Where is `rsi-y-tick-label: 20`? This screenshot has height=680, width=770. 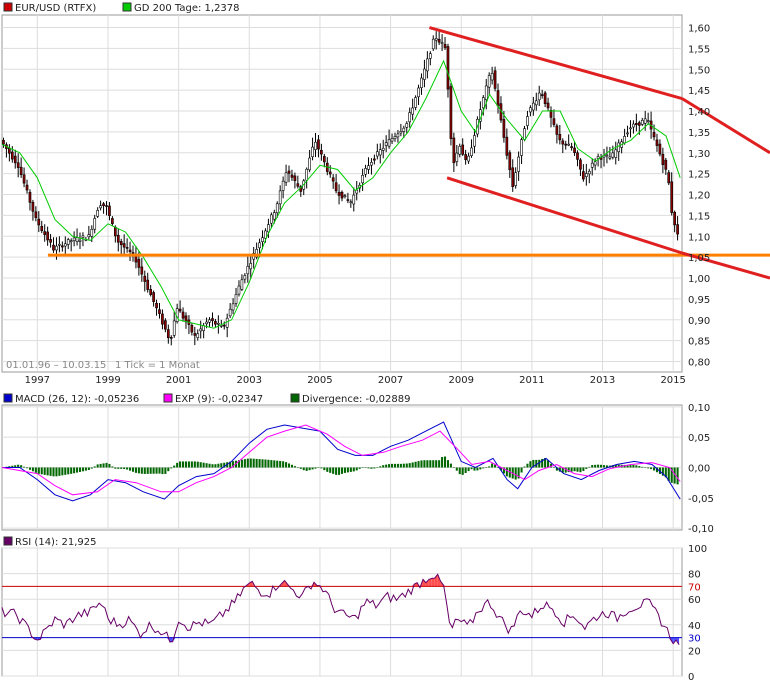
rsi-y-tick-label: 20 is located at coordinates (694, 651).